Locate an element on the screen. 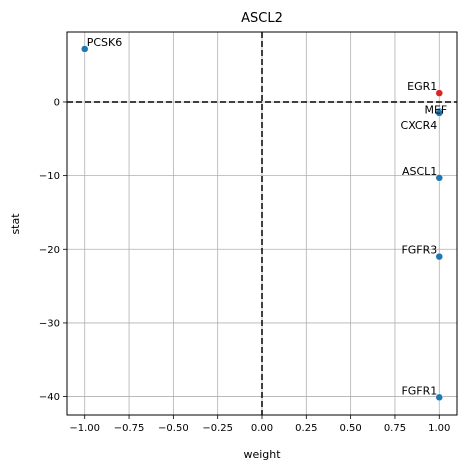  point-label: PCSK6 is located at coordinates (105, 42).